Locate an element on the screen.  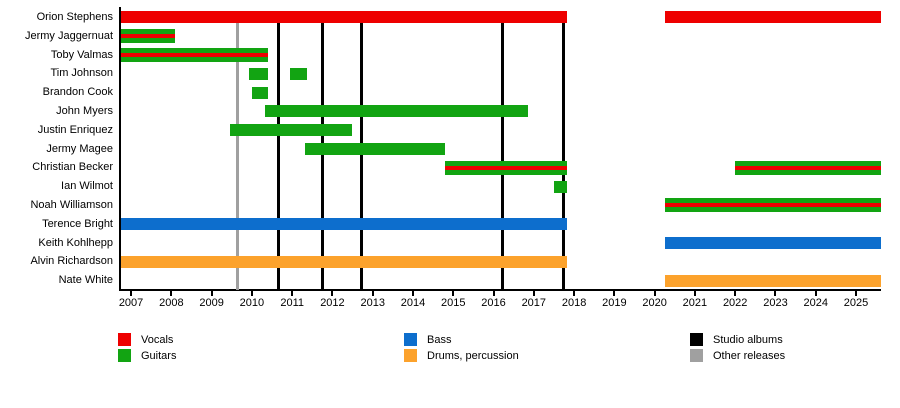
member-label: Terence Bright is located at coordinates (77, 223).